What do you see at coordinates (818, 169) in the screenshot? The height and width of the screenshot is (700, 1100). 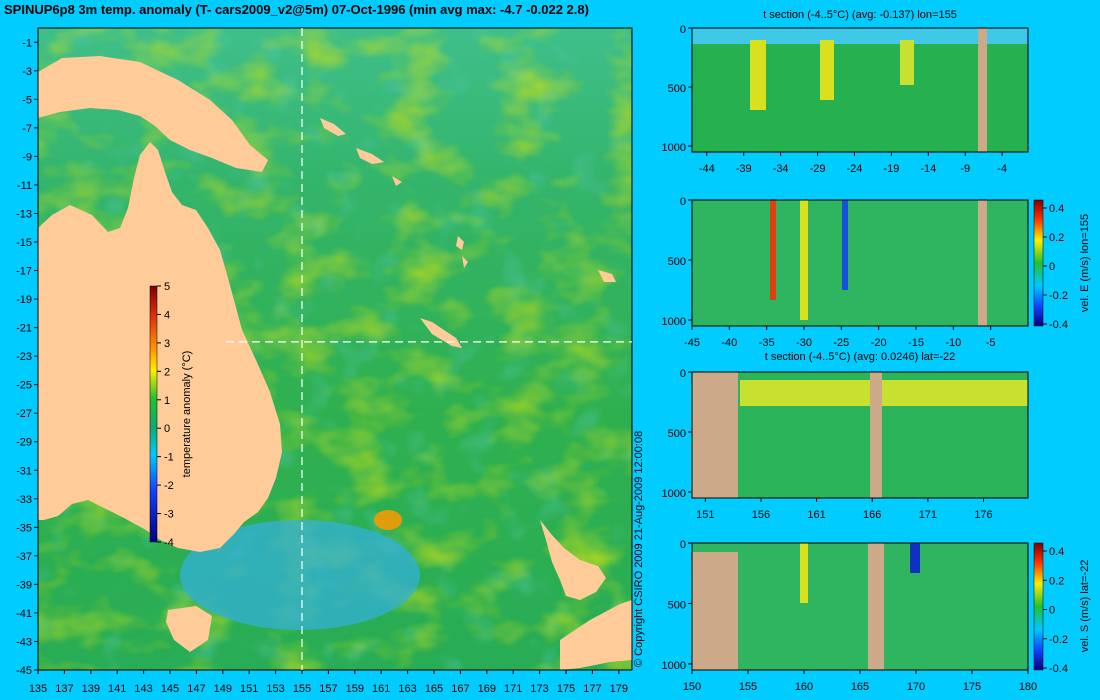 I see `panel-0-x-tick-label: -29` at bounding box center [818, 169].